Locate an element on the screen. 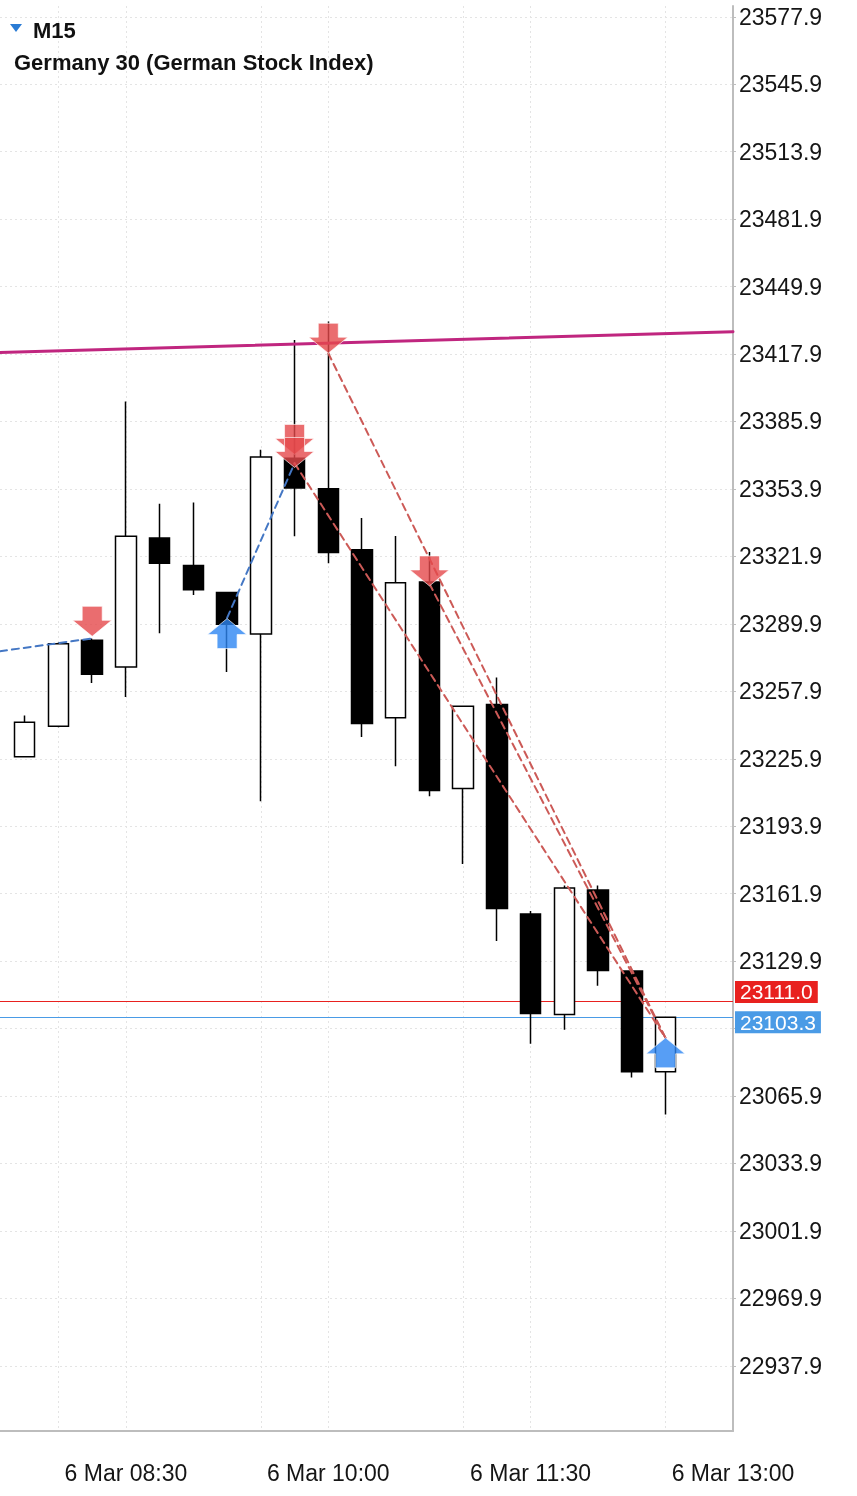 The image size is (857, 1496). y-tick-label: 23577.9 is located at coordinates (781, 16).